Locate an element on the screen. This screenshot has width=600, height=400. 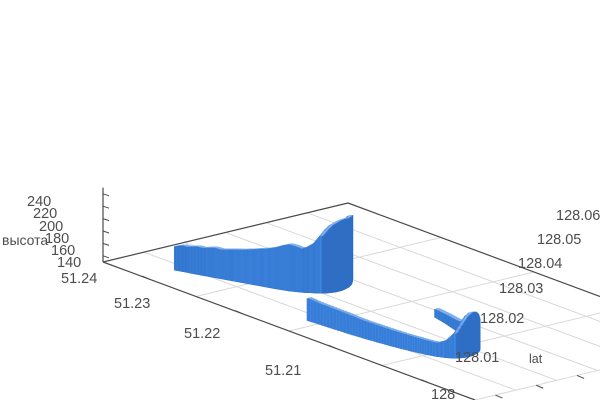
z-axis-title: высота is located at coordinates (25, 240).